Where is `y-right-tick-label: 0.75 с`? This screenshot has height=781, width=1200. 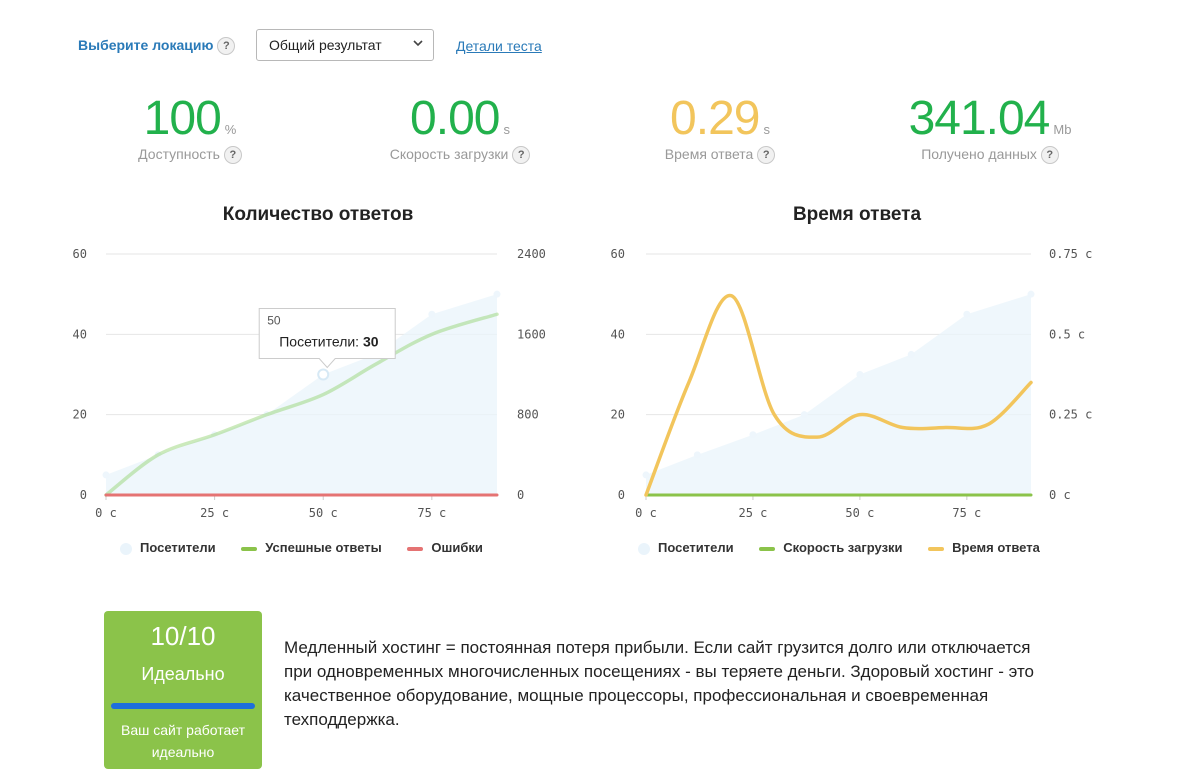
y-right-tick-label: 0.75 с is located at coordinates (1070, 254).